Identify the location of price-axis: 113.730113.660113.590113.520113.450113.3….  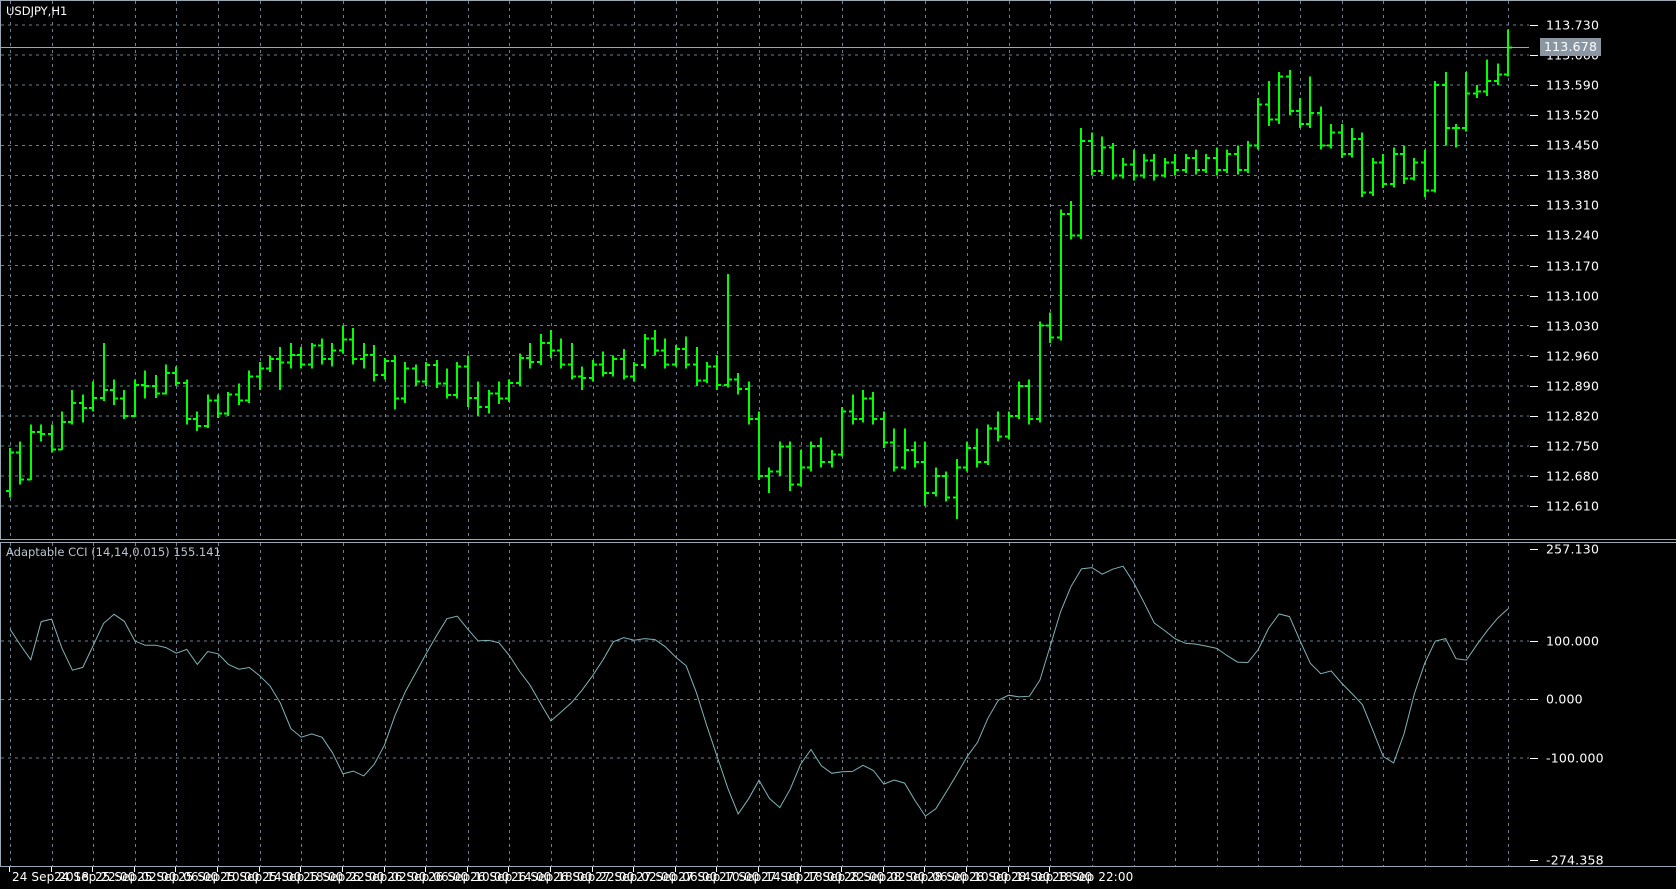
(1603, 270).